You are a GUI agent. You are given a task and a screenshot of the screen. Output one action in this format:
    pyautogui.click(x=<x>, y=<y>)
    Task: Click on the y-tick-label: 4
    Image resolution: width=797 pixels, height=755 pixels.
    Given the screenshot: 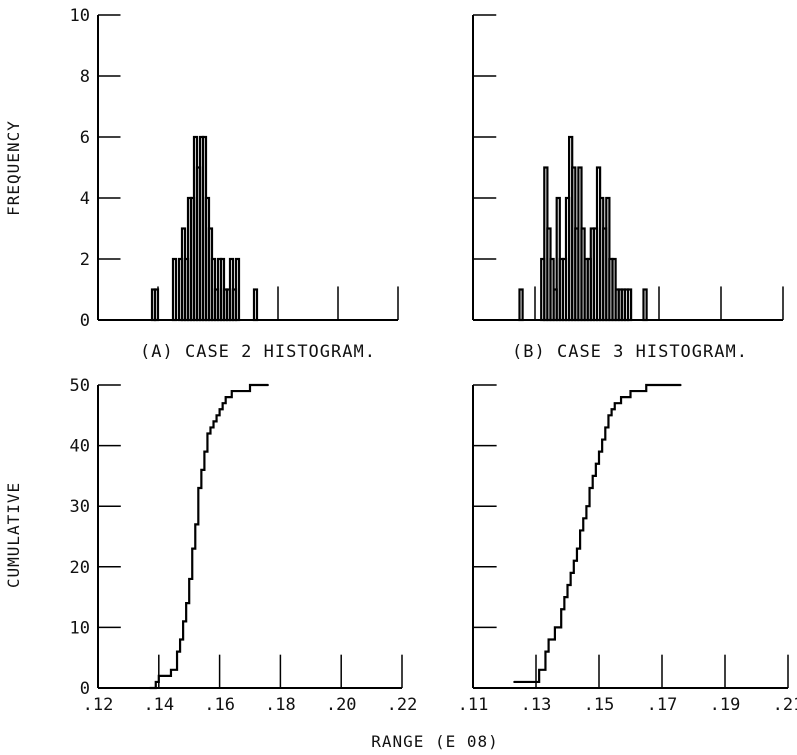 What is the action you would take?
    pyautogui.click(x=85, y=199)
    